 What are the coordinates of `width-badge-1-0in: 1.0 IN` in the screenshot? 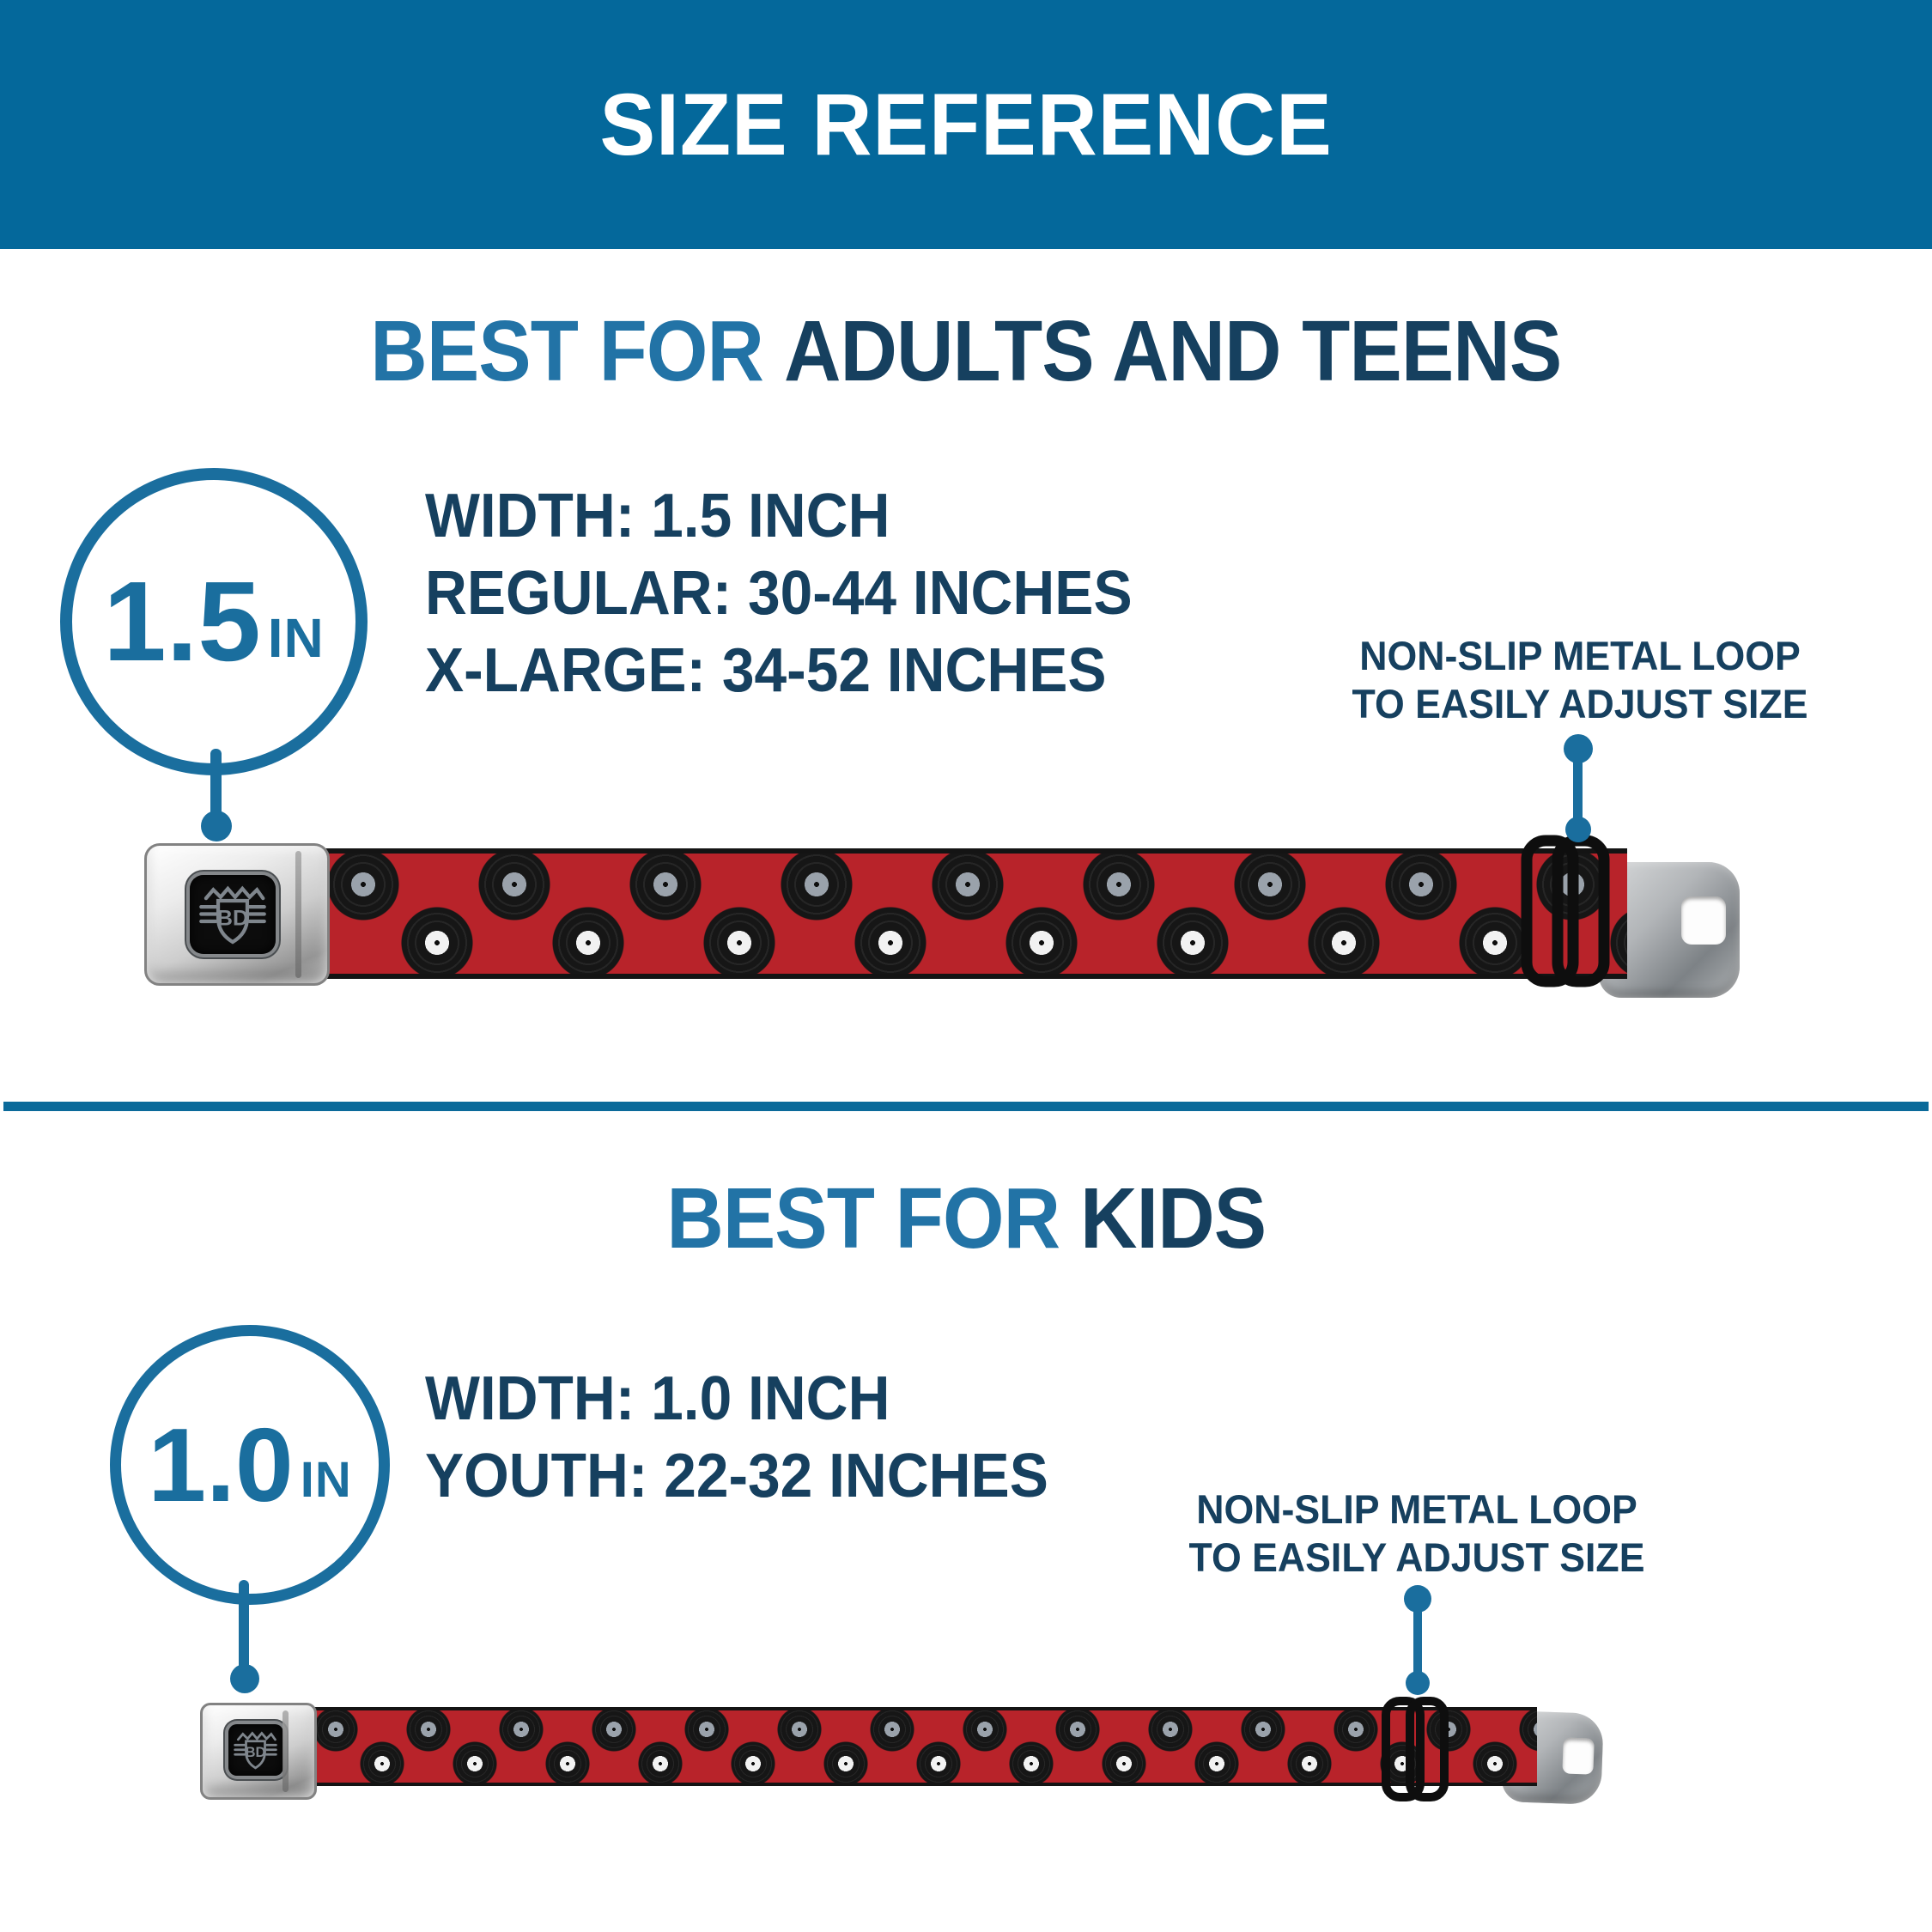 It's located at (250, 1465).